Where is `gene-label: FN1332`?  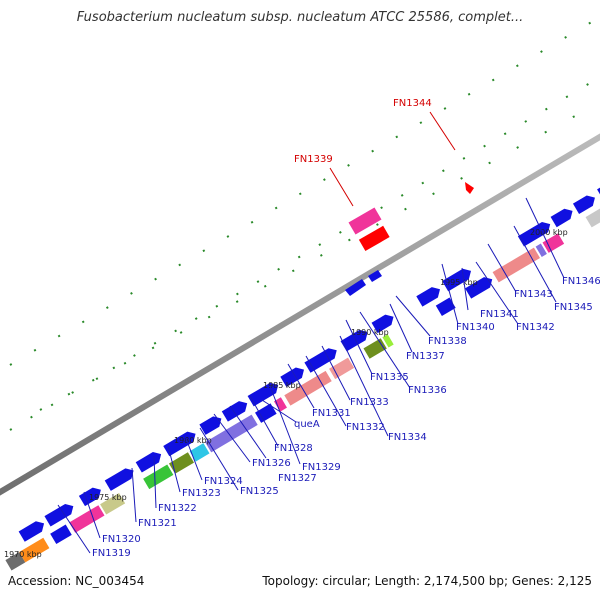 gene-label: FN1332 is located at coordinates (365, 427).